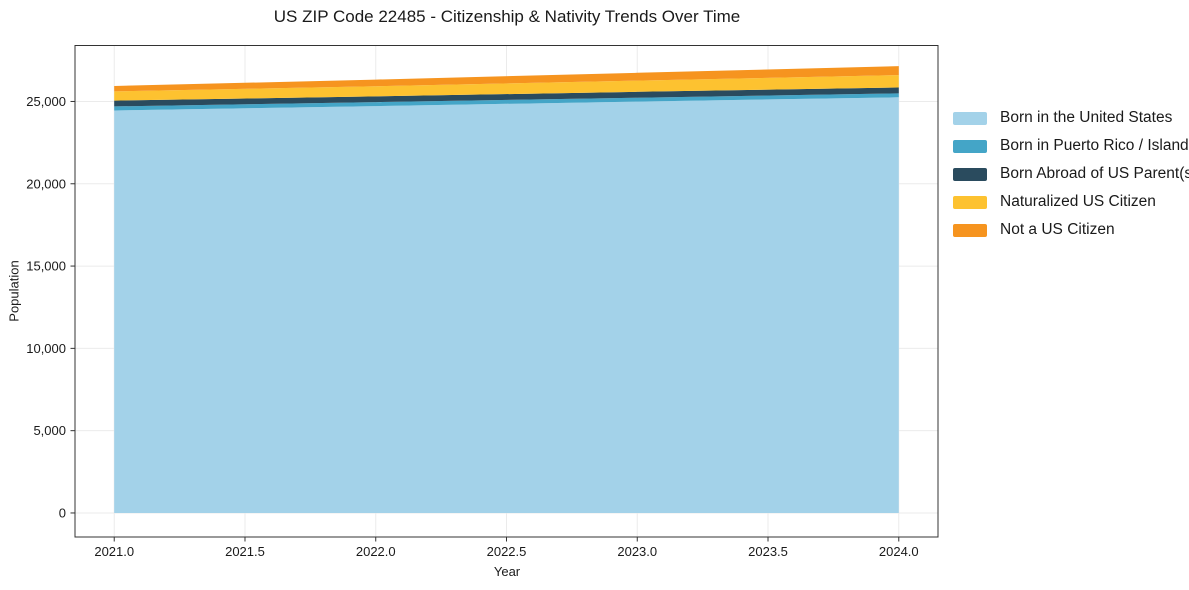 The width and height of the screenshot is (1189, 590). What do you see at coordinates (46, 101) in the screenshot?
I see `y-tick-label: 25,000` at bounding box center [46, 101].